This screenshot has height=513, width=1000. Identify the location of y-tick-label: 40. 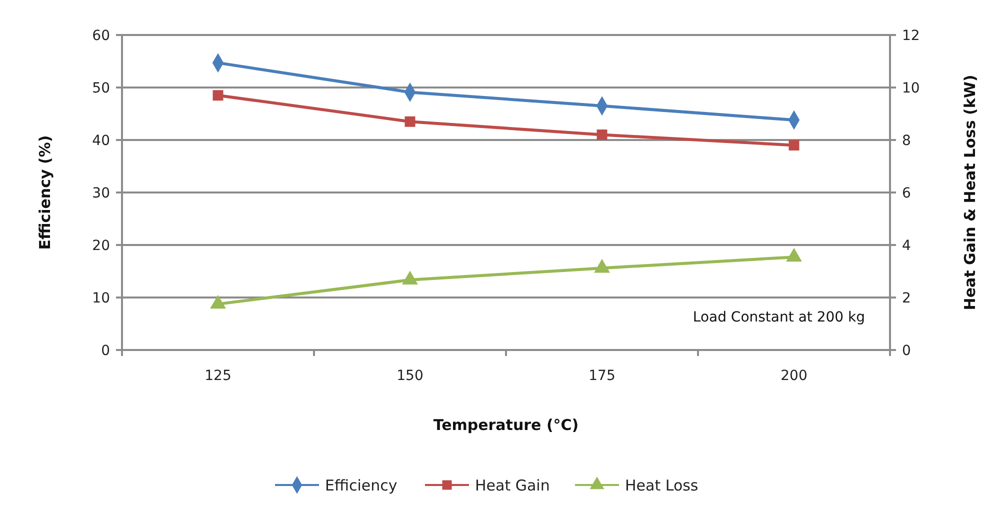
(101, 140).